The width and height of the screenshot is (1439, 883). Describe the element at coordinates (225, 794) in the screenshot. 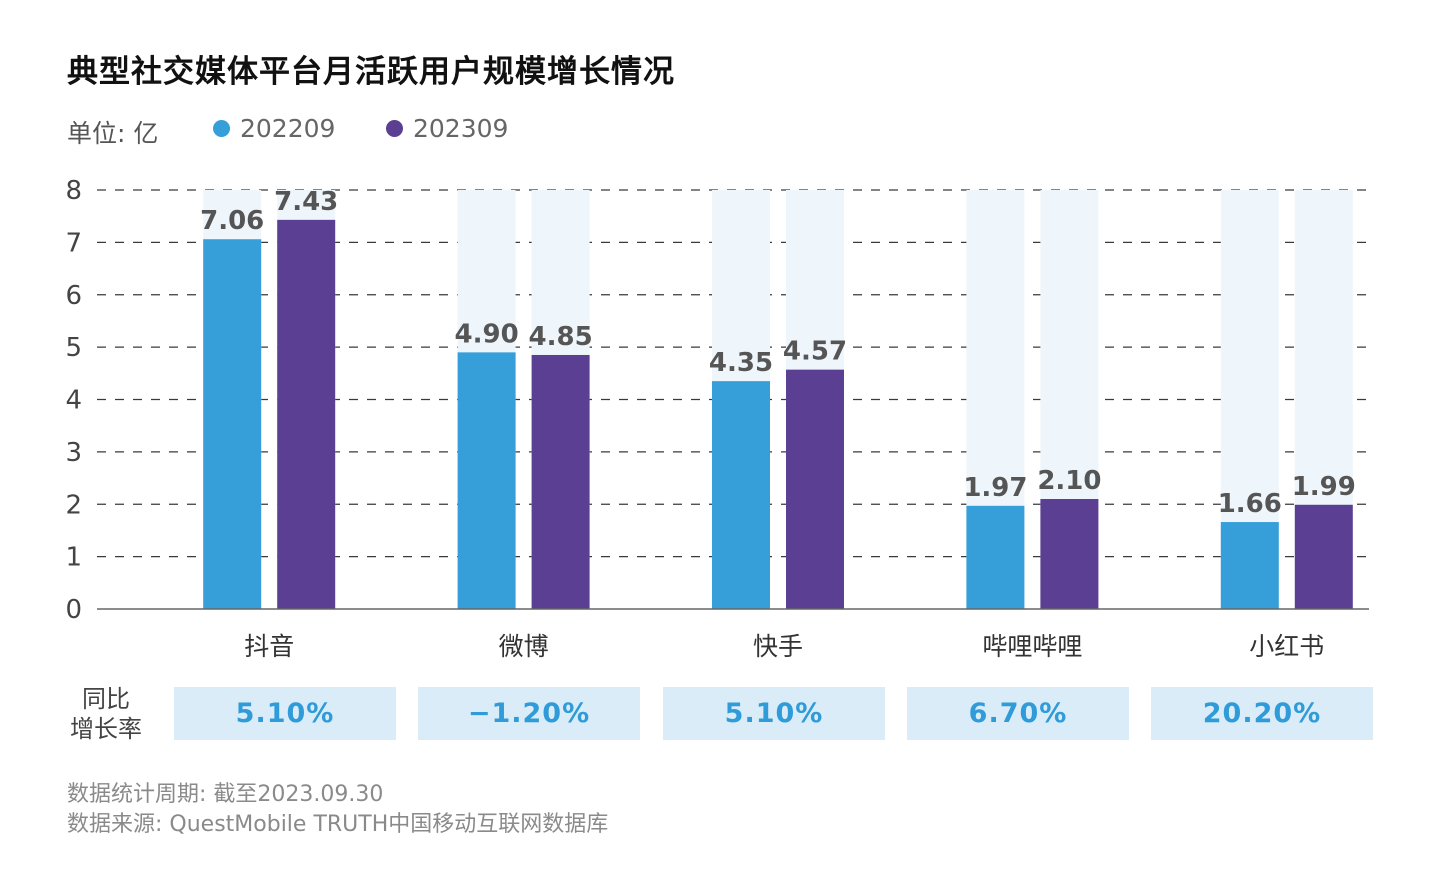

I see `note-period: 数据统计周期: 截至2023.09.30` at that location.